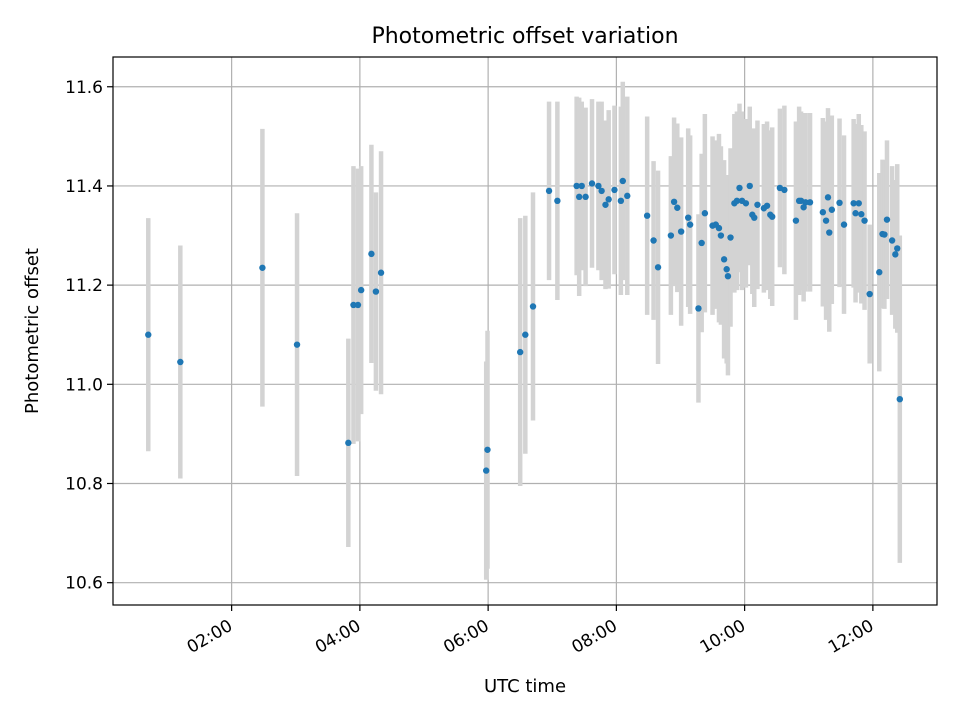  What do you see at coordinates (338, 637) in the screenshot?
I see `x-tick-label: 04:00` at bounding box center [338, 637].